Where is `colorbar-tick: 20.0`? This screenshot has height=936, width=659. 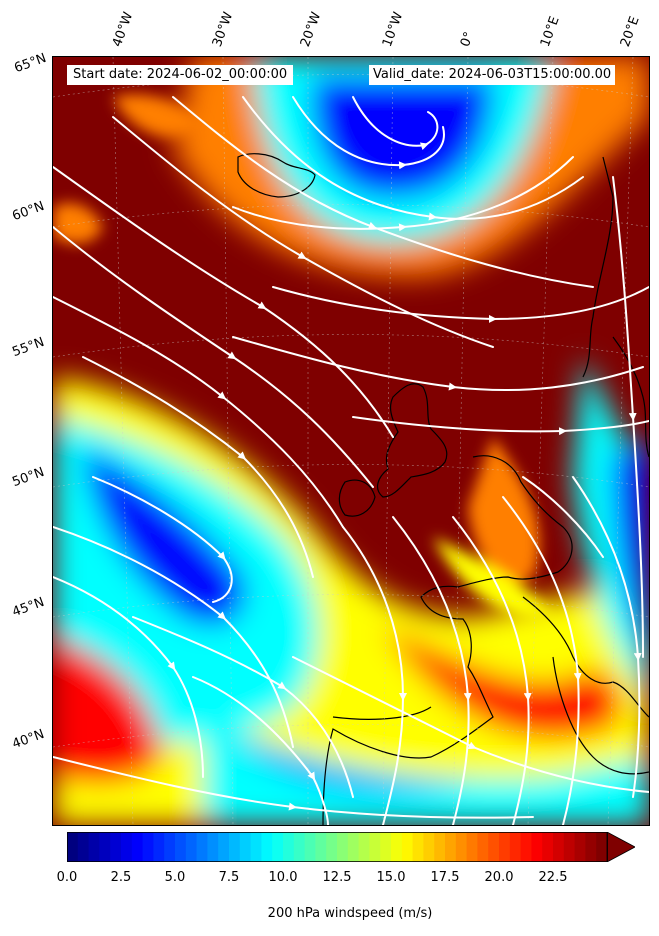 colorbar-tick: 20.0 is located at coordinates (499, 877).